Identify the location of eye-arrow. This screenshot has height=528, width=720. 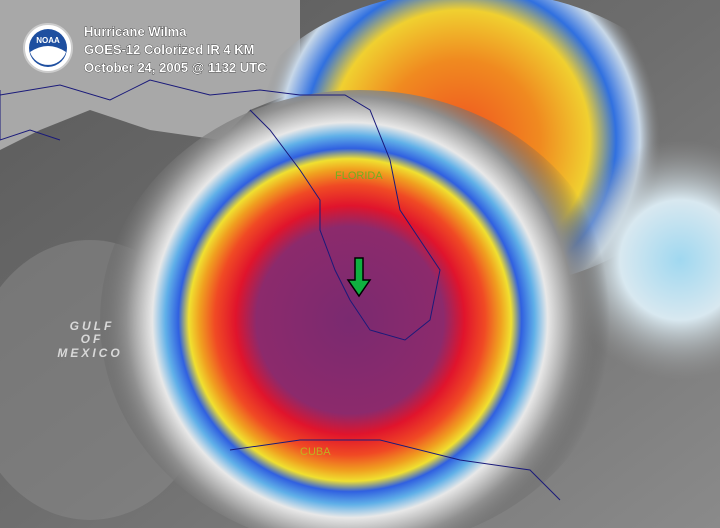
(359, 277).